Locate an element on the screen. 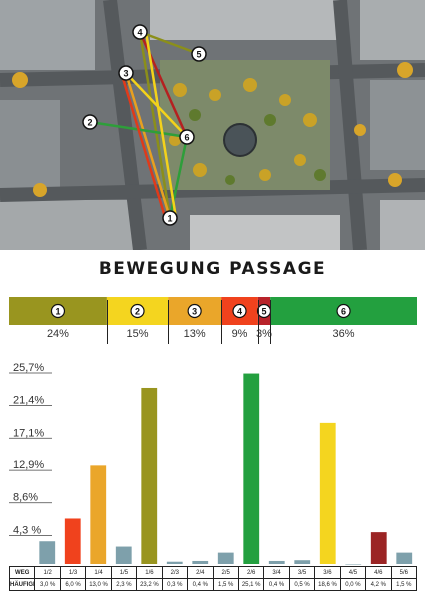 The image size is (425, 601). share-percent-5: 3% is located at coordinates (264, 334).